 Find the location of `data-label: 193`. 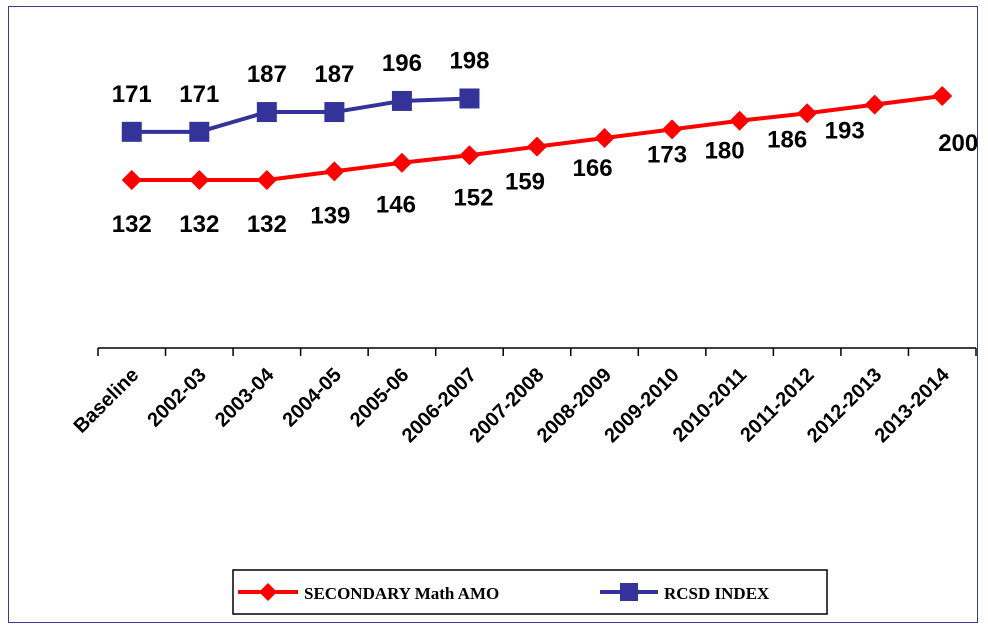

data-label: 193 is located at coordinates (845, 131).